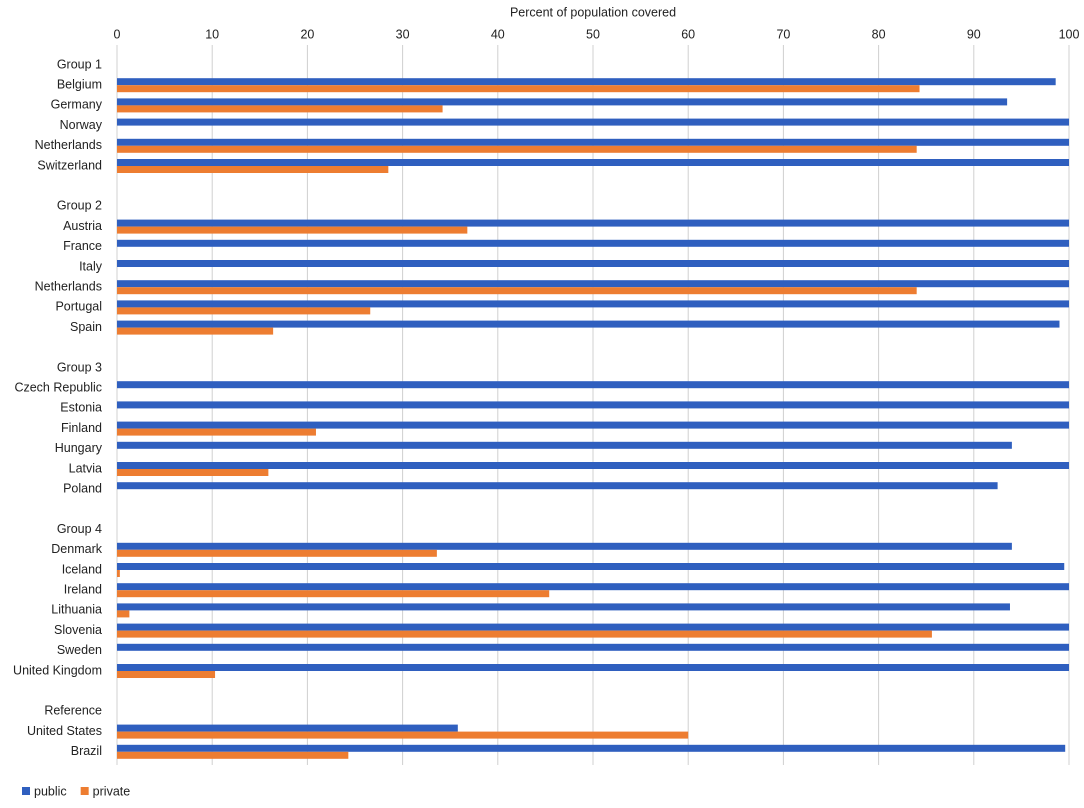  I want to click on x-tick-label: 90, so click(974, 34).